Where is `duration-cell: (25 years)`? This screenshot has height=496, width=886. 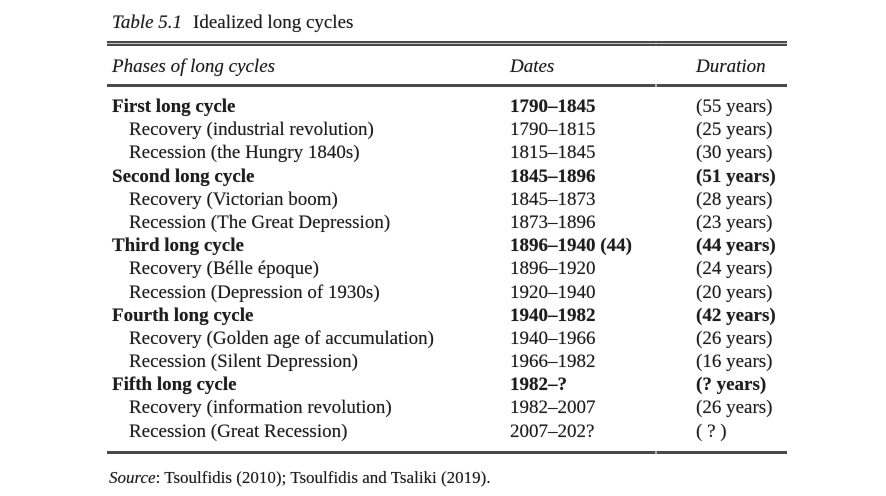
duration-cell: (25 years) is located at coordinates (734, 130).